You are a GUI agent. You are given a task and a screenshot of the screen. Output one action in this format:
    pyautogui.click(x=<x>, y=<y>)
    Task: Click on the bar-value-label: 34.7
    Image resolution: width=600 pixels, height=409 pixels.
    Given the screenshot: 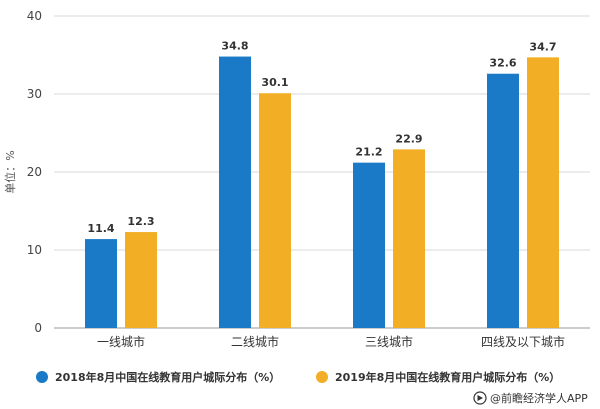 What is the action you would take?
    pyautogui.click(x=542, y=46)
    